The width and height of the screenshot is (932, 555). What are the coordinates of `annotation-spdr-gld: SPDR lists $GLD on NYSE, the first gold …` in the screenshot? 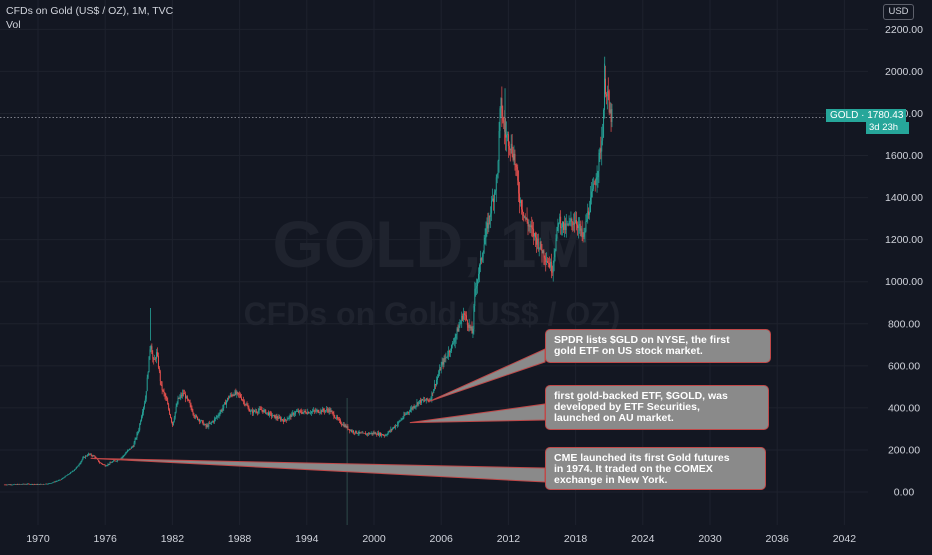 It's located at (658, 346).